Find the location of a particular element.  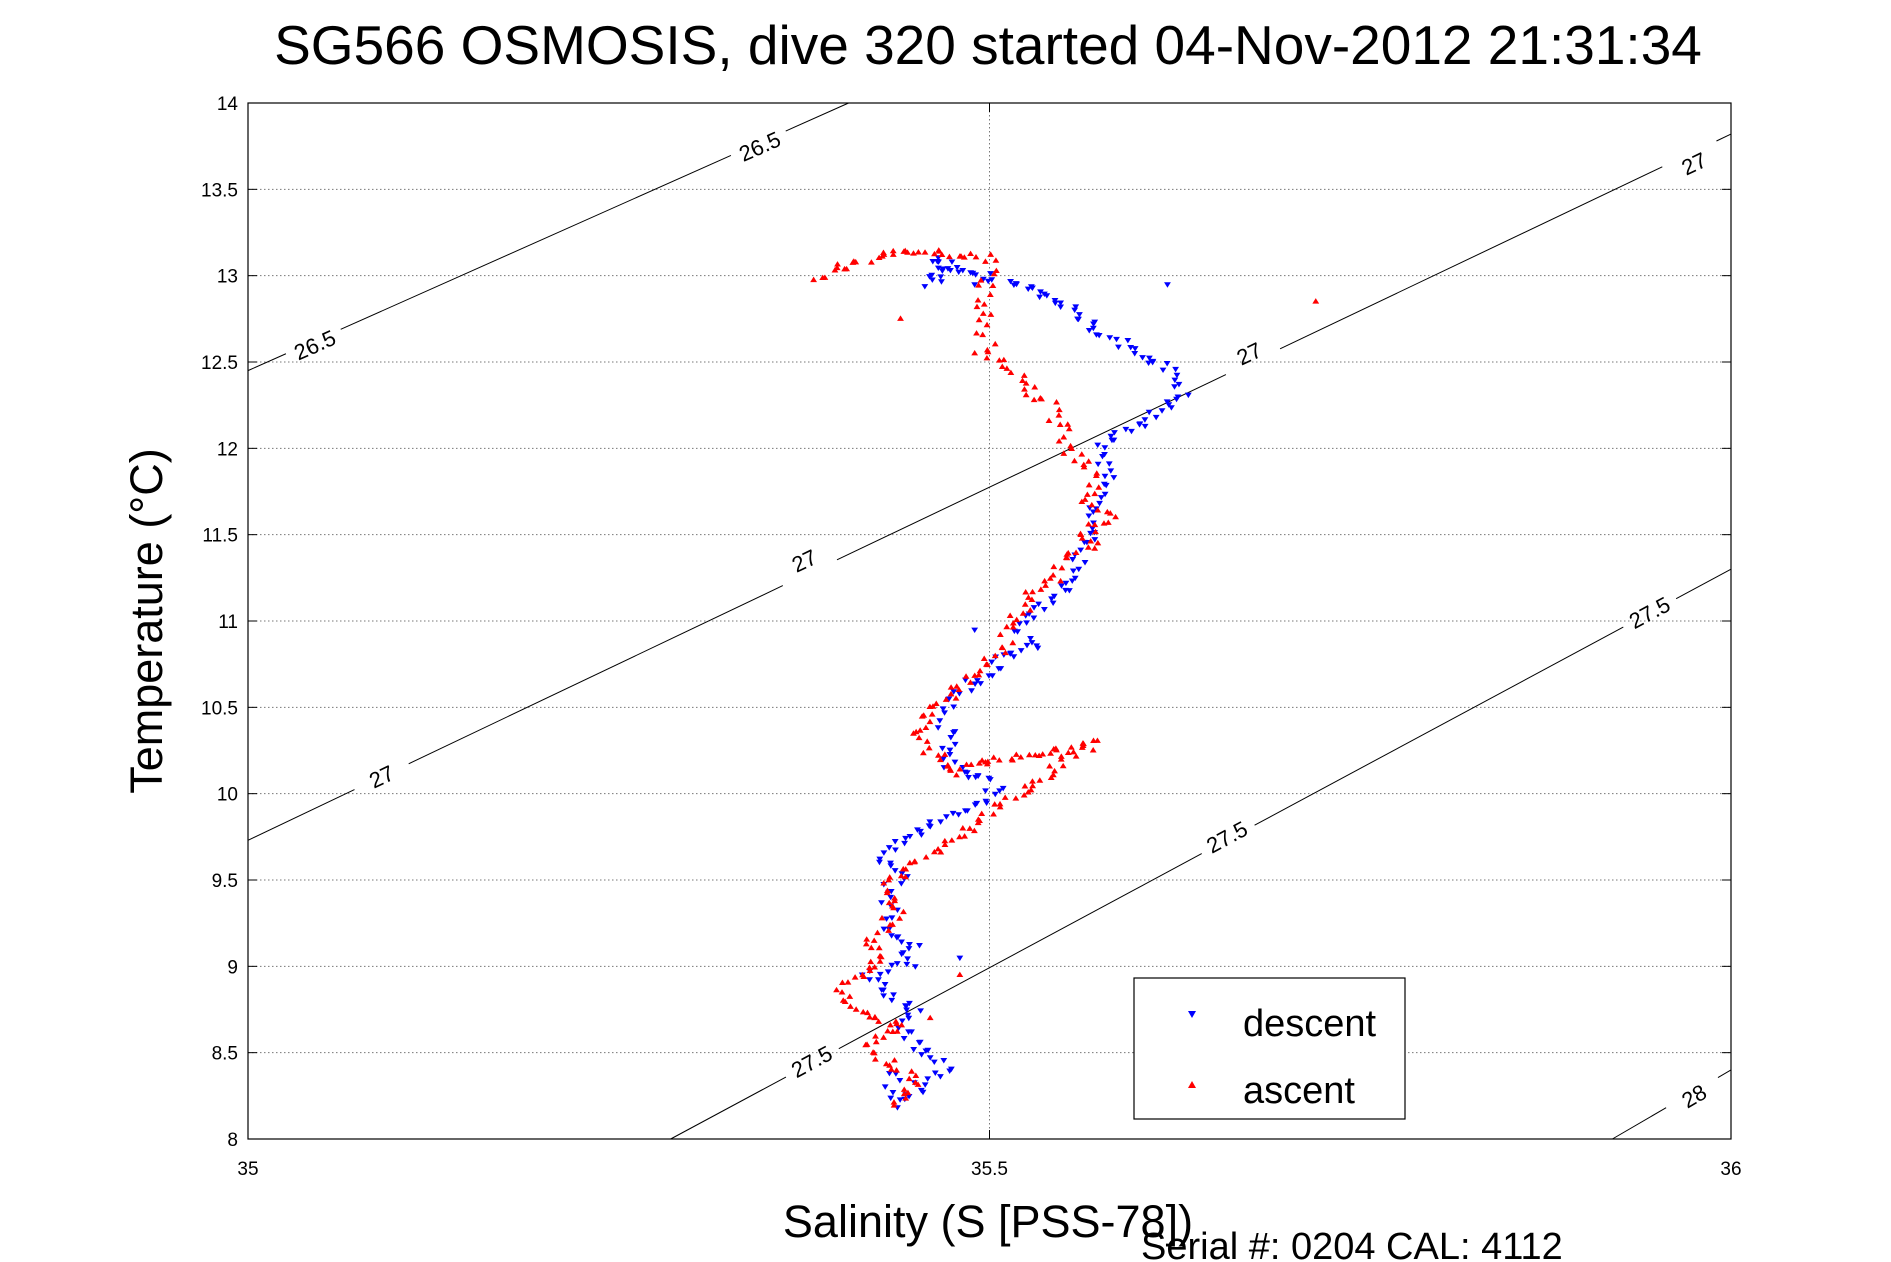

y-tick-label: 9.5 is located at coordinates (225, 881).